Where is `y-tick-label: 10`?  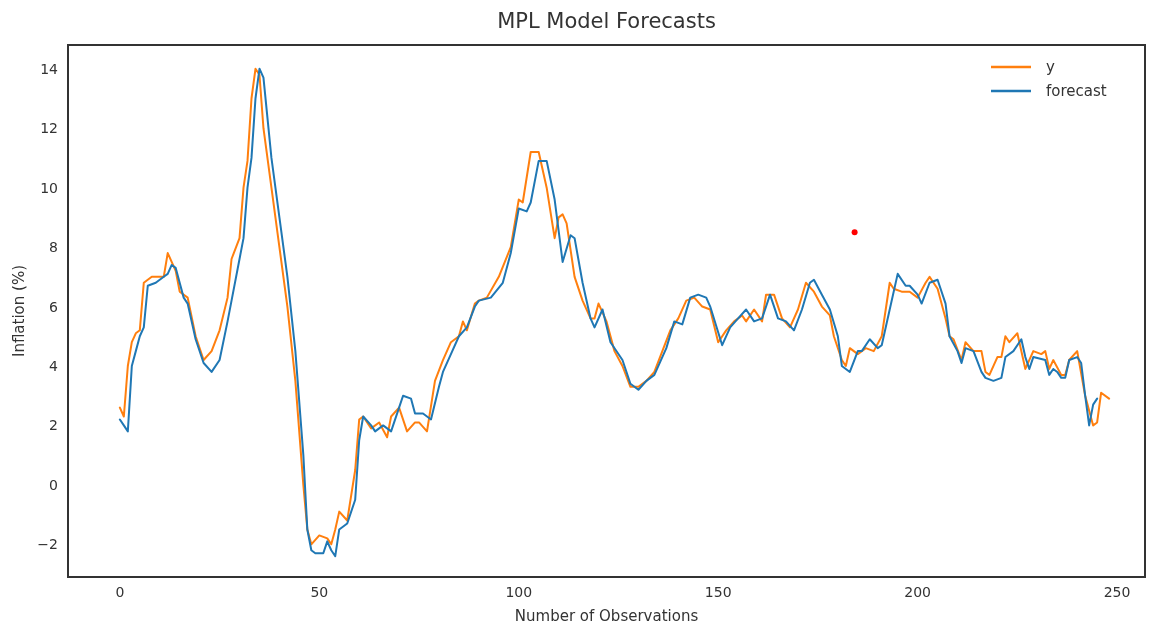 y-tick-label: 10 is located at coordinates (49, 187).